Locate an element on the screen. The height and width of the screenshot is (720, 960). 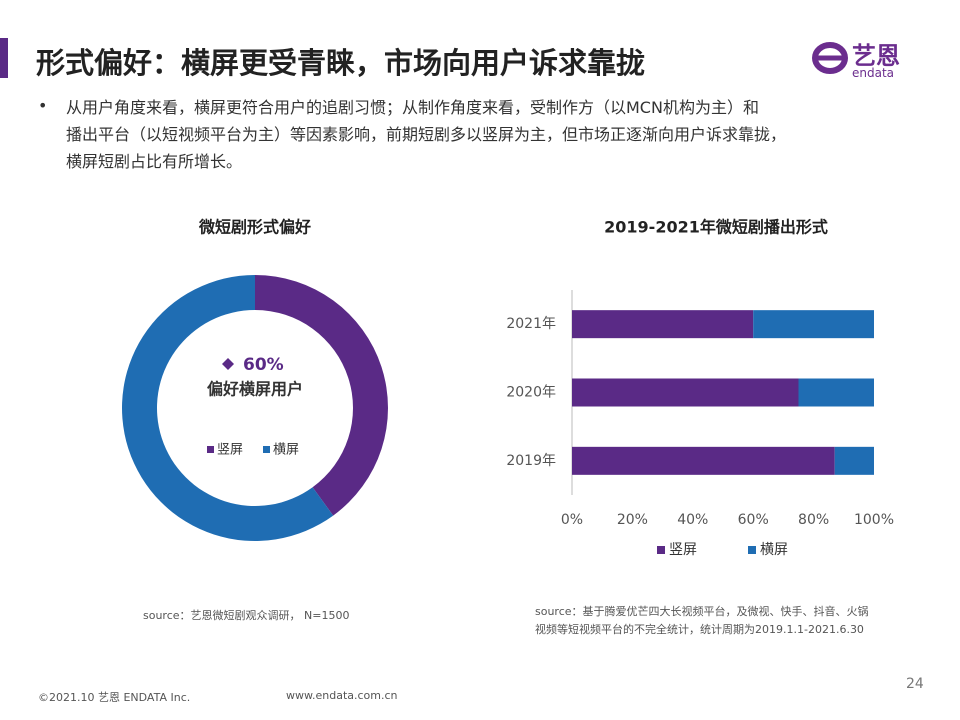
chart-title: 微短剧形式偏好 is located at coordinates (254, 227).